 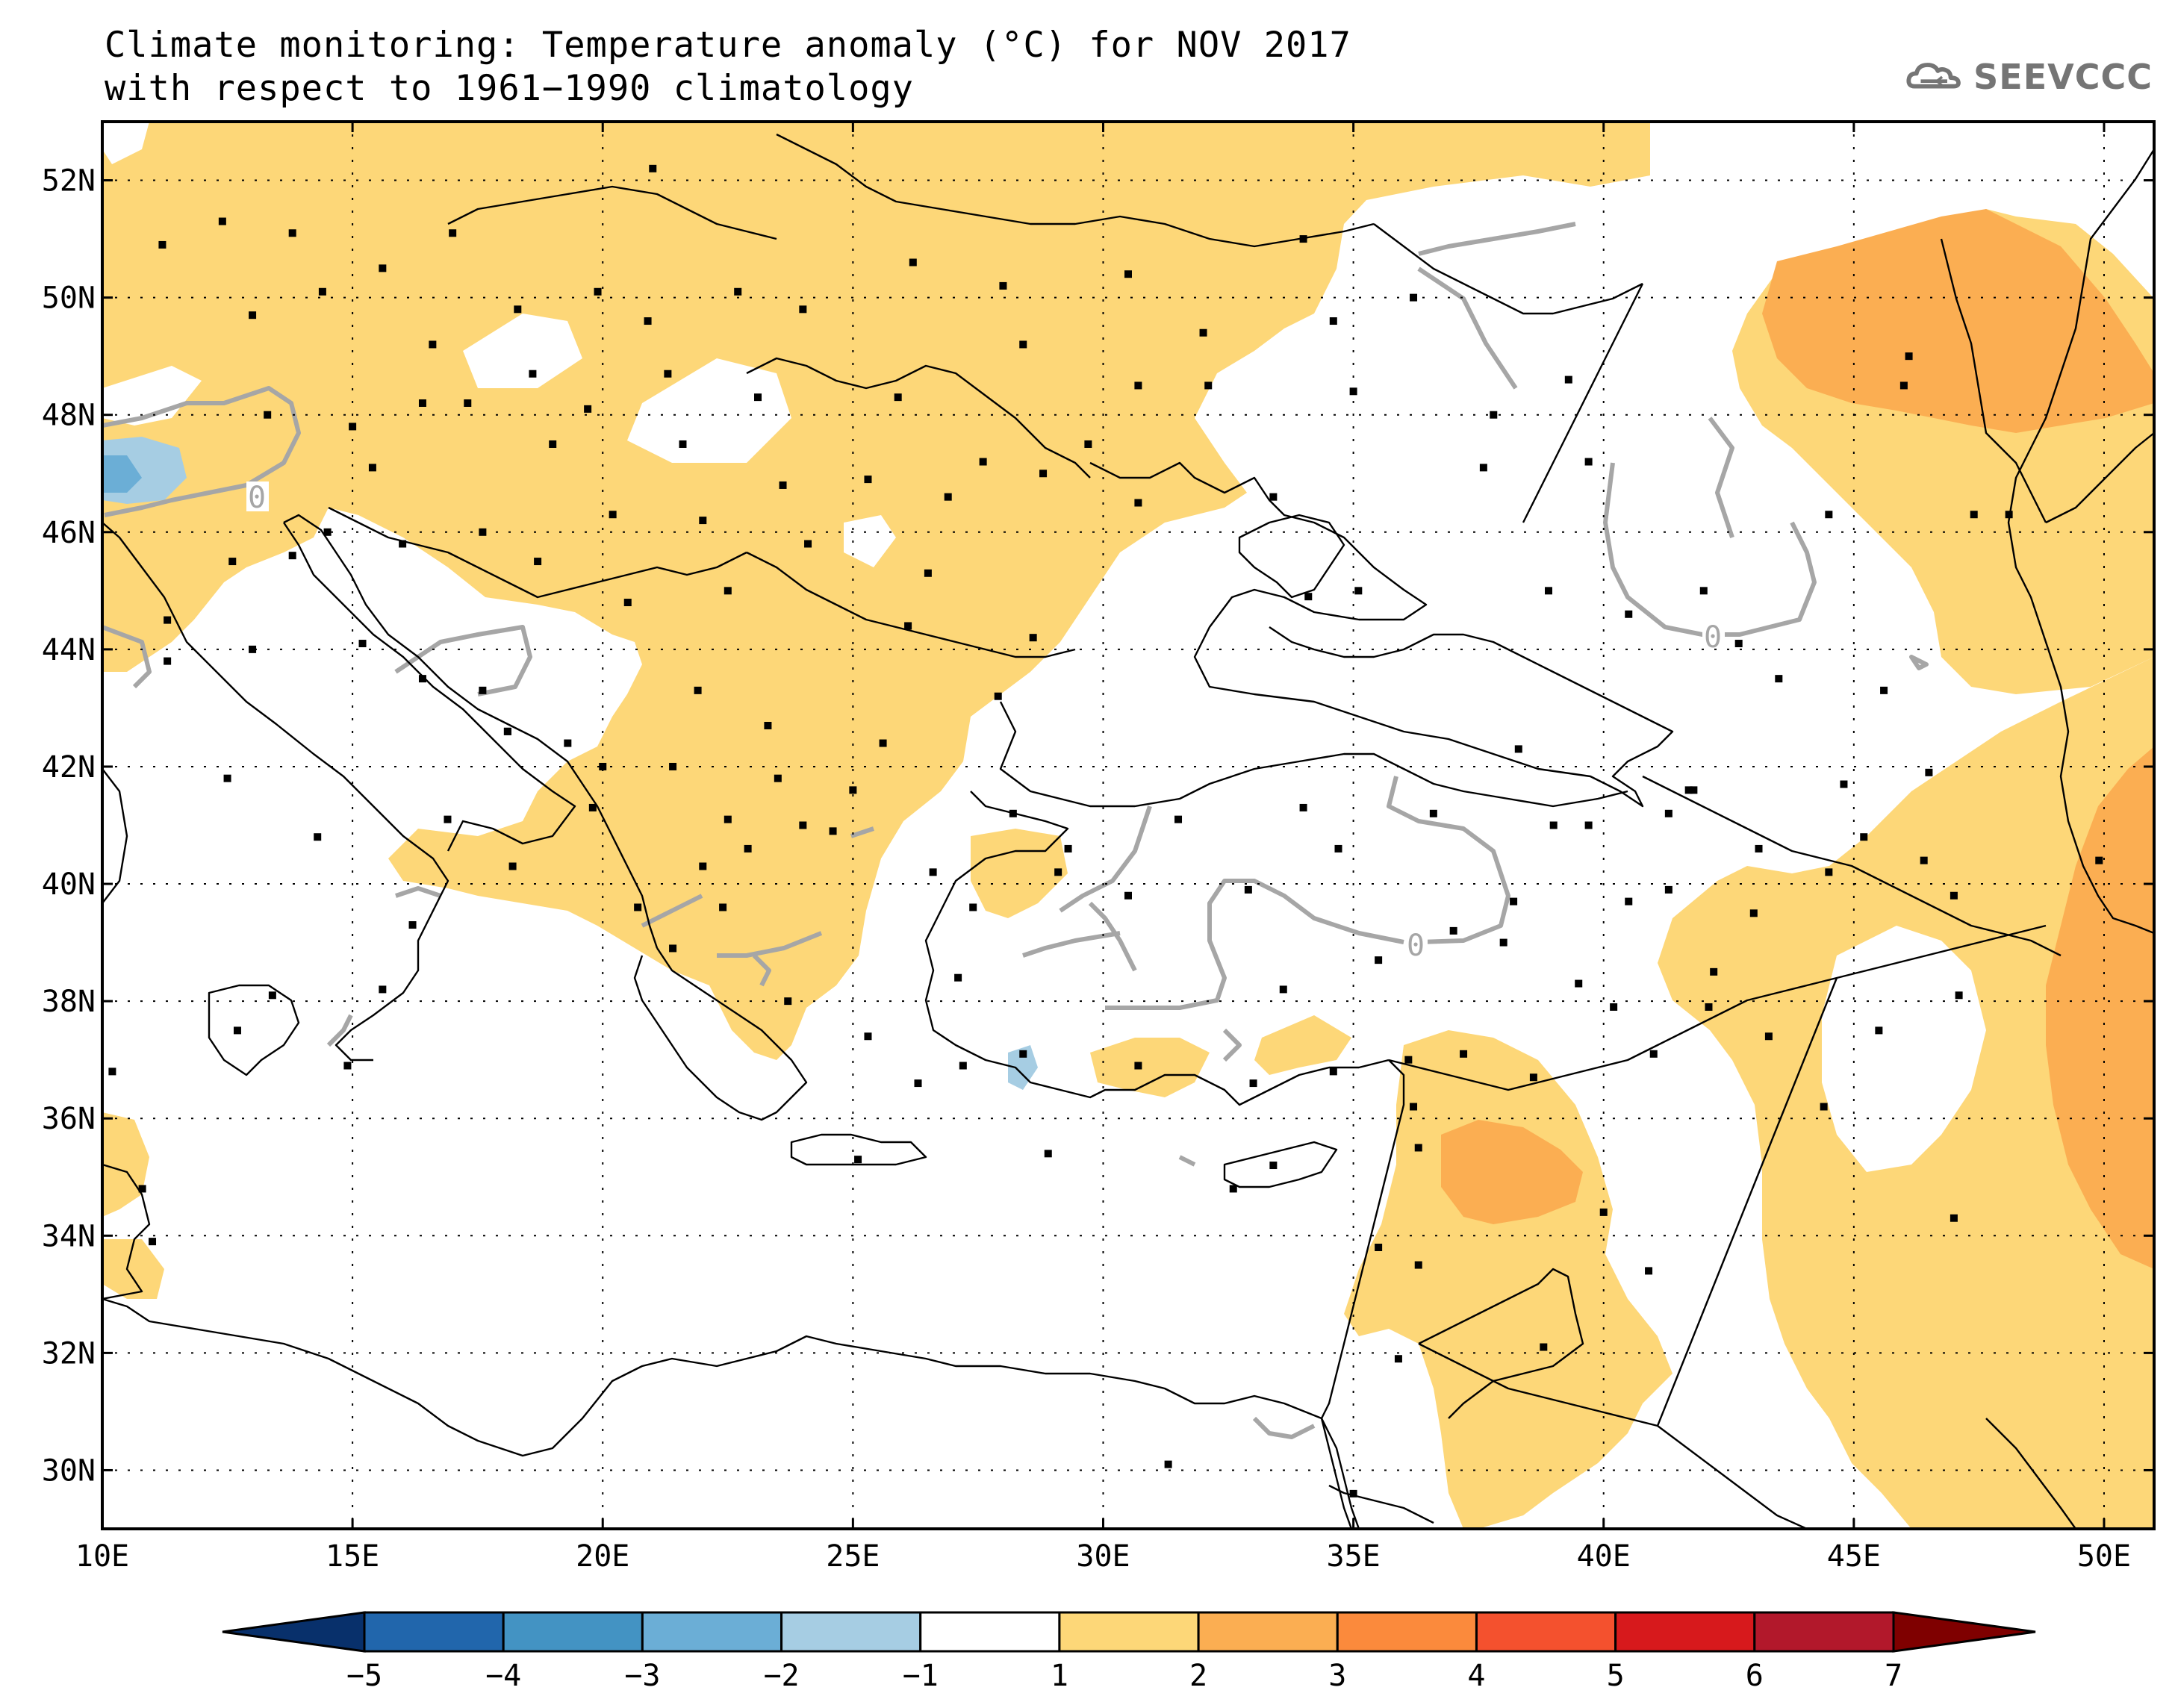 I want to click on colorbar-label: 5, so click(x=1616, y=1676).